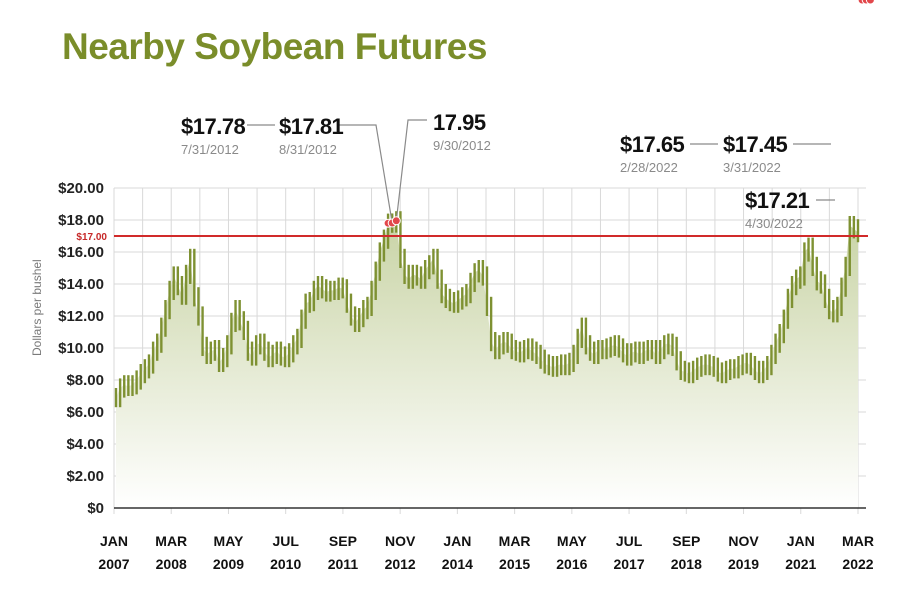 This screenshot has height=606, width=899. I want to click on y-tick-label: $2.00, so click(85, 476).